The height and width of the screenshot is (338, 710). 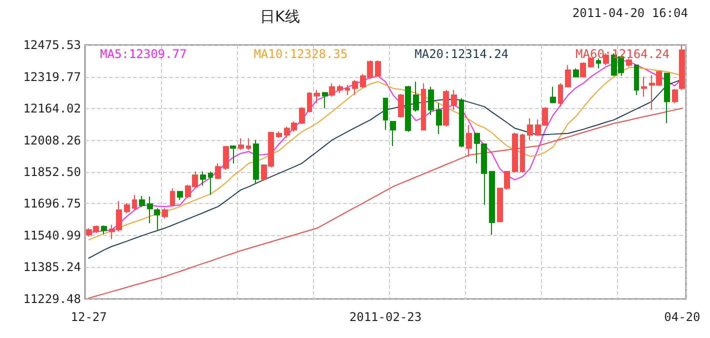 What do you see at coordinates (52, 235) in the screenshot?
I see `y-tick-label: 11540.99` at bounding box center [52, 235].